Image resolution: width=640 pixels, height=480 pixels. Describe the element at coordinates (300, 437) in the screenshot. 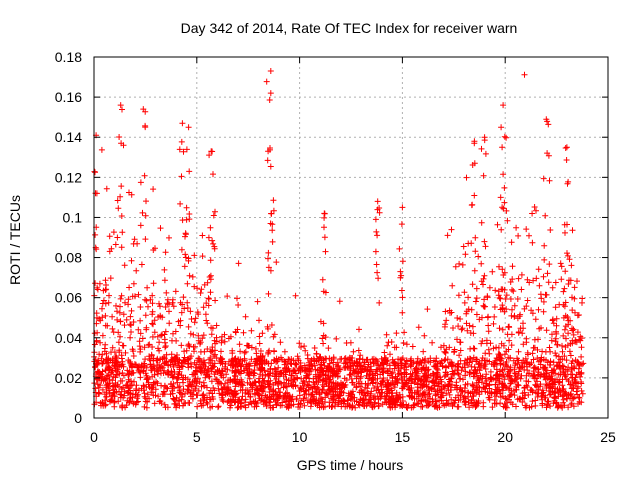

I see `x-tick-label: 10` at that location.